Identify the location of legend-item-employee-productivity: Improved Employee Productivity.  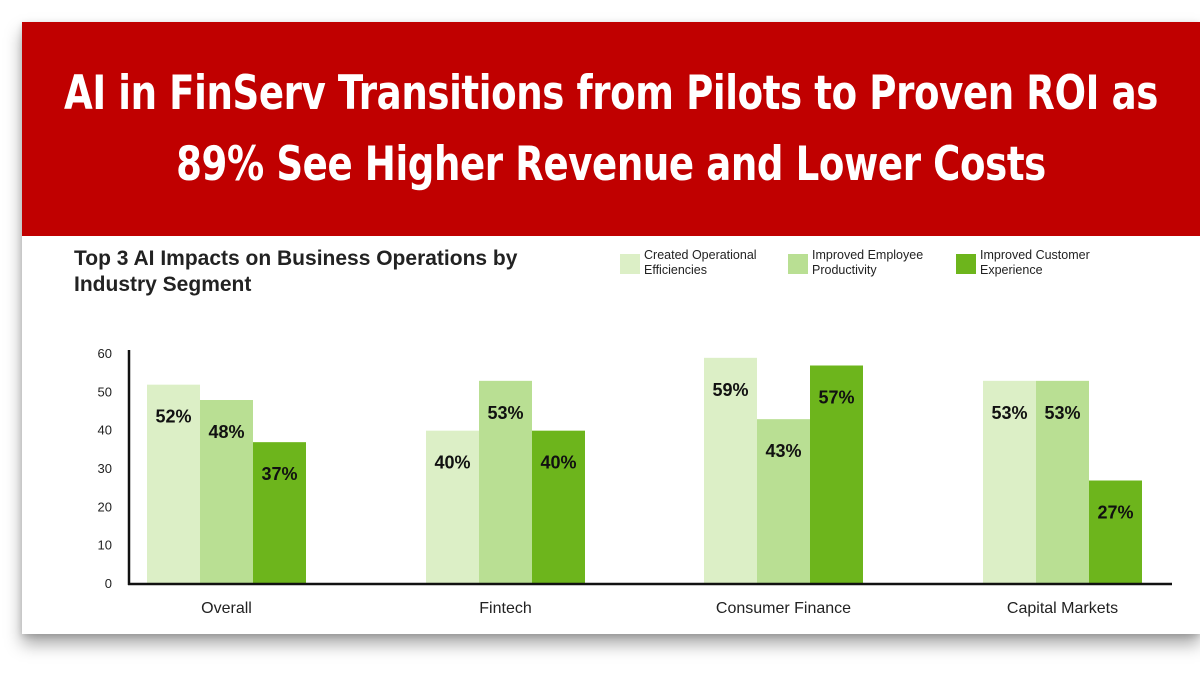
(865, 263).